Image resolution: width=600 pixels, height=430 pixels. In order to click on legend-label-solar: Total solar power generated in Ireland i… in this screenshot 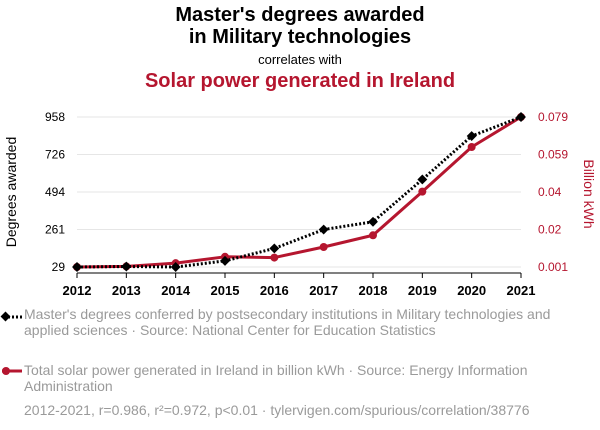, I will do `click(276, 378)`.